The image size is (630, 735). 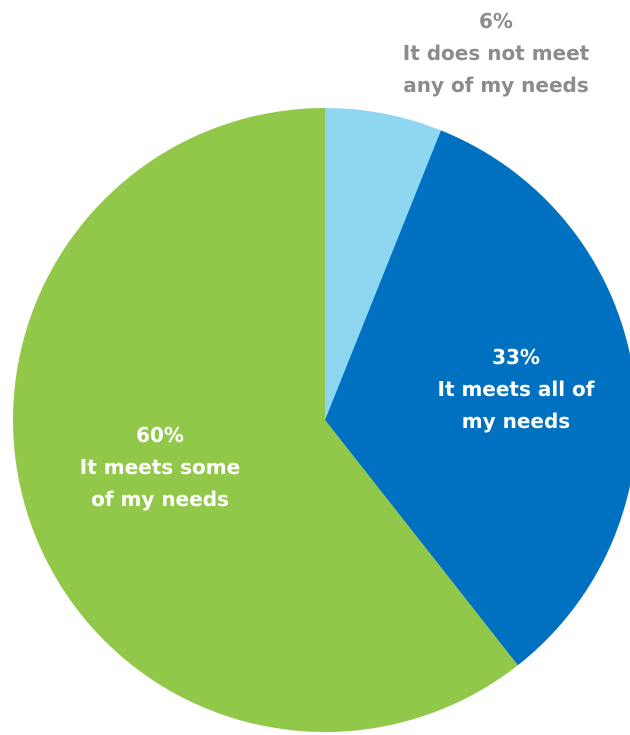 I want to click on slice-percent-label: 33%, so click(x=516, y=357).